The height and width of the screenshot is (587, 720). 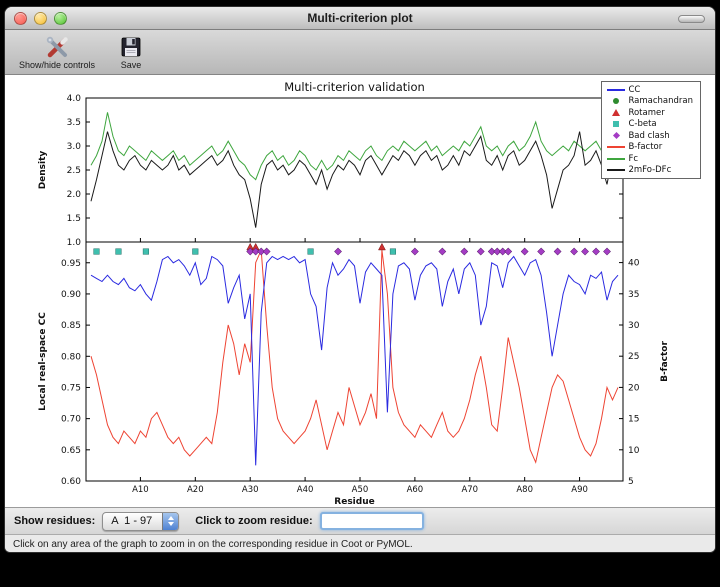 What do you see at coordinates (469, 490) in the screenshot?
I see `svg-text: A70` at bounding box center [469, 490].